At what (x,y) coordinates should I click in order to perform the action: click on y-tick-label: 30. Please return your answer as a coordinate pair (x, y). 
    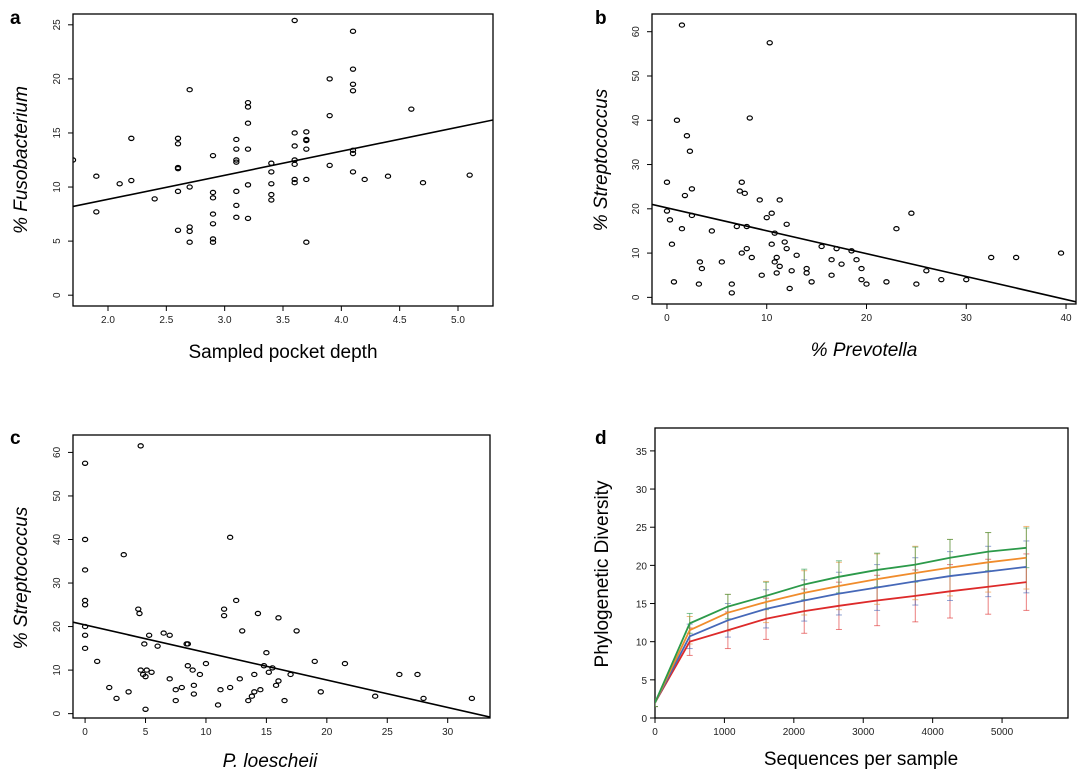
    Looking at the image, I should click on (642, 490).